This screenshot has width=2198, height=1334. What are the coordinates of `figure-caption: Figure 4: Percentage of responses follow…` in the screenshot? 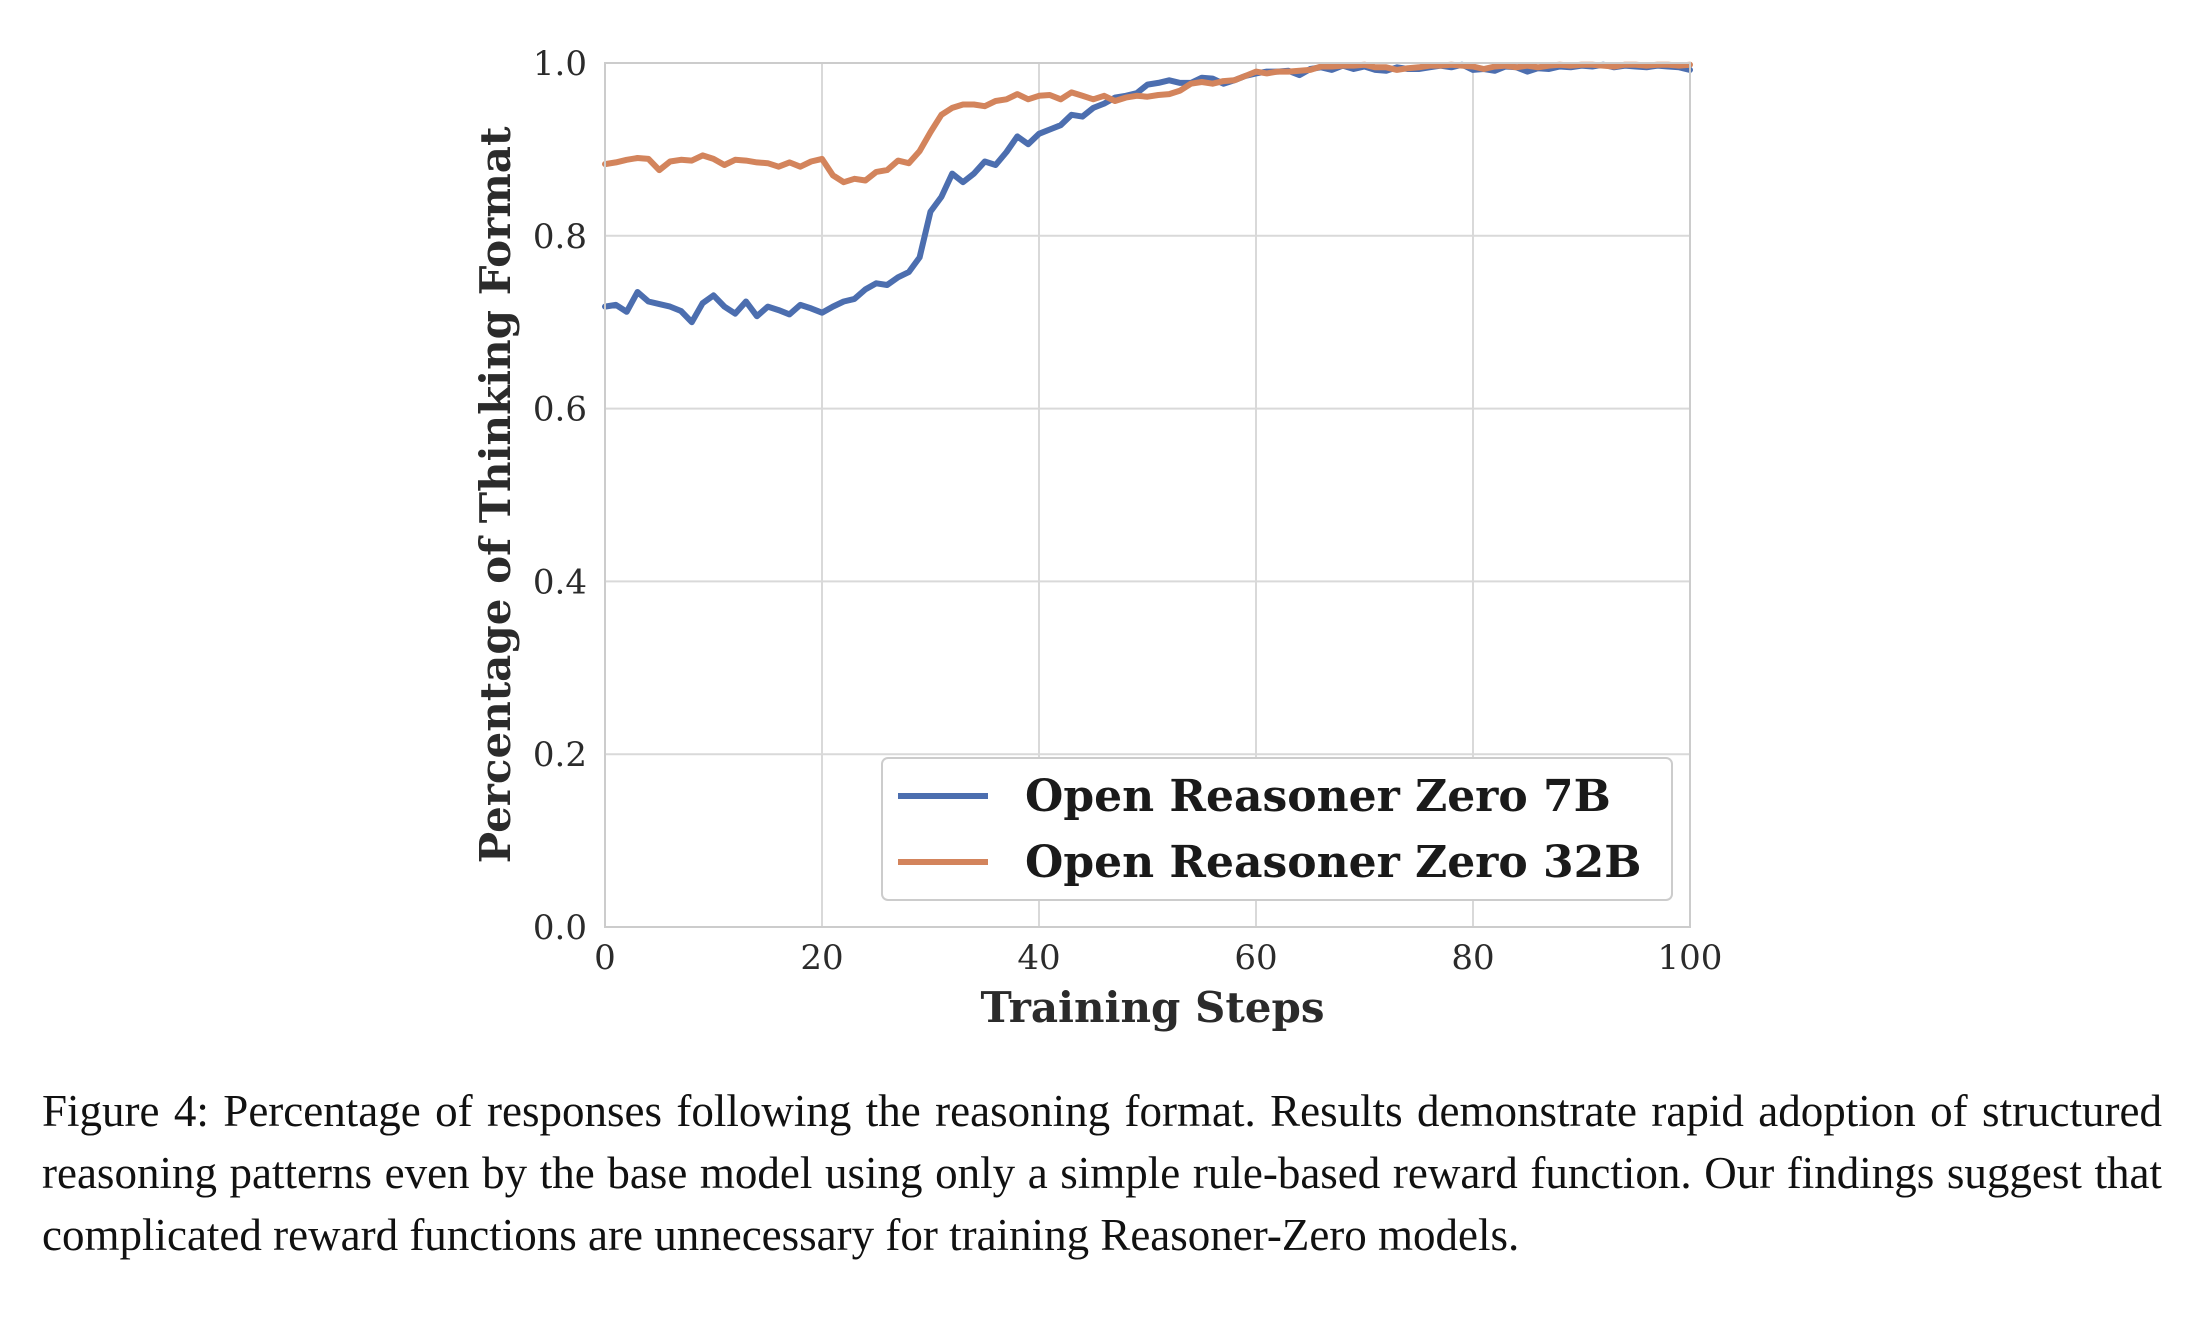 It's located at (1102, 1173).